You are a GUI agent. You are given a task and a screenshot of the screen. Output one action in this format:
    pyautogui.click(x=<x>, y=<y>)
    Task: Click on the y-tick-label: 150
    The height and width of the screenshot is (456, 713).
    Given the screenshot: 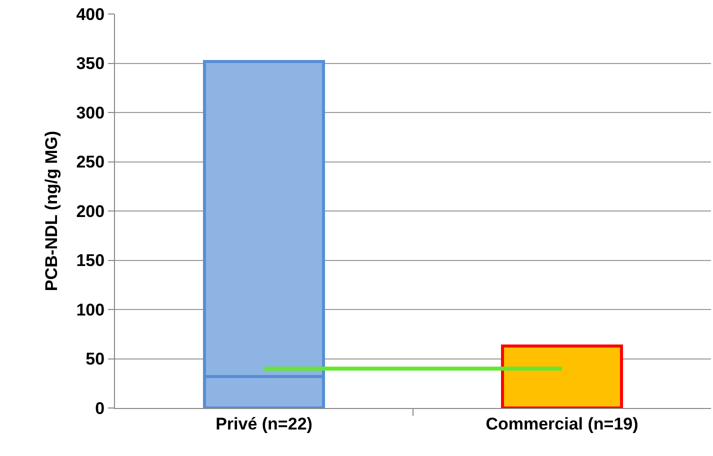 What is the action you would take?
    pyautogui.click(x=90, y=260)
    